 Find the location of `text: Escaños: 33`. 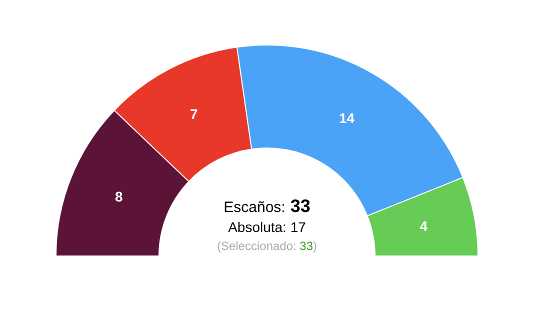

text: Escaños: 33 is located at coordinates (267, 206).